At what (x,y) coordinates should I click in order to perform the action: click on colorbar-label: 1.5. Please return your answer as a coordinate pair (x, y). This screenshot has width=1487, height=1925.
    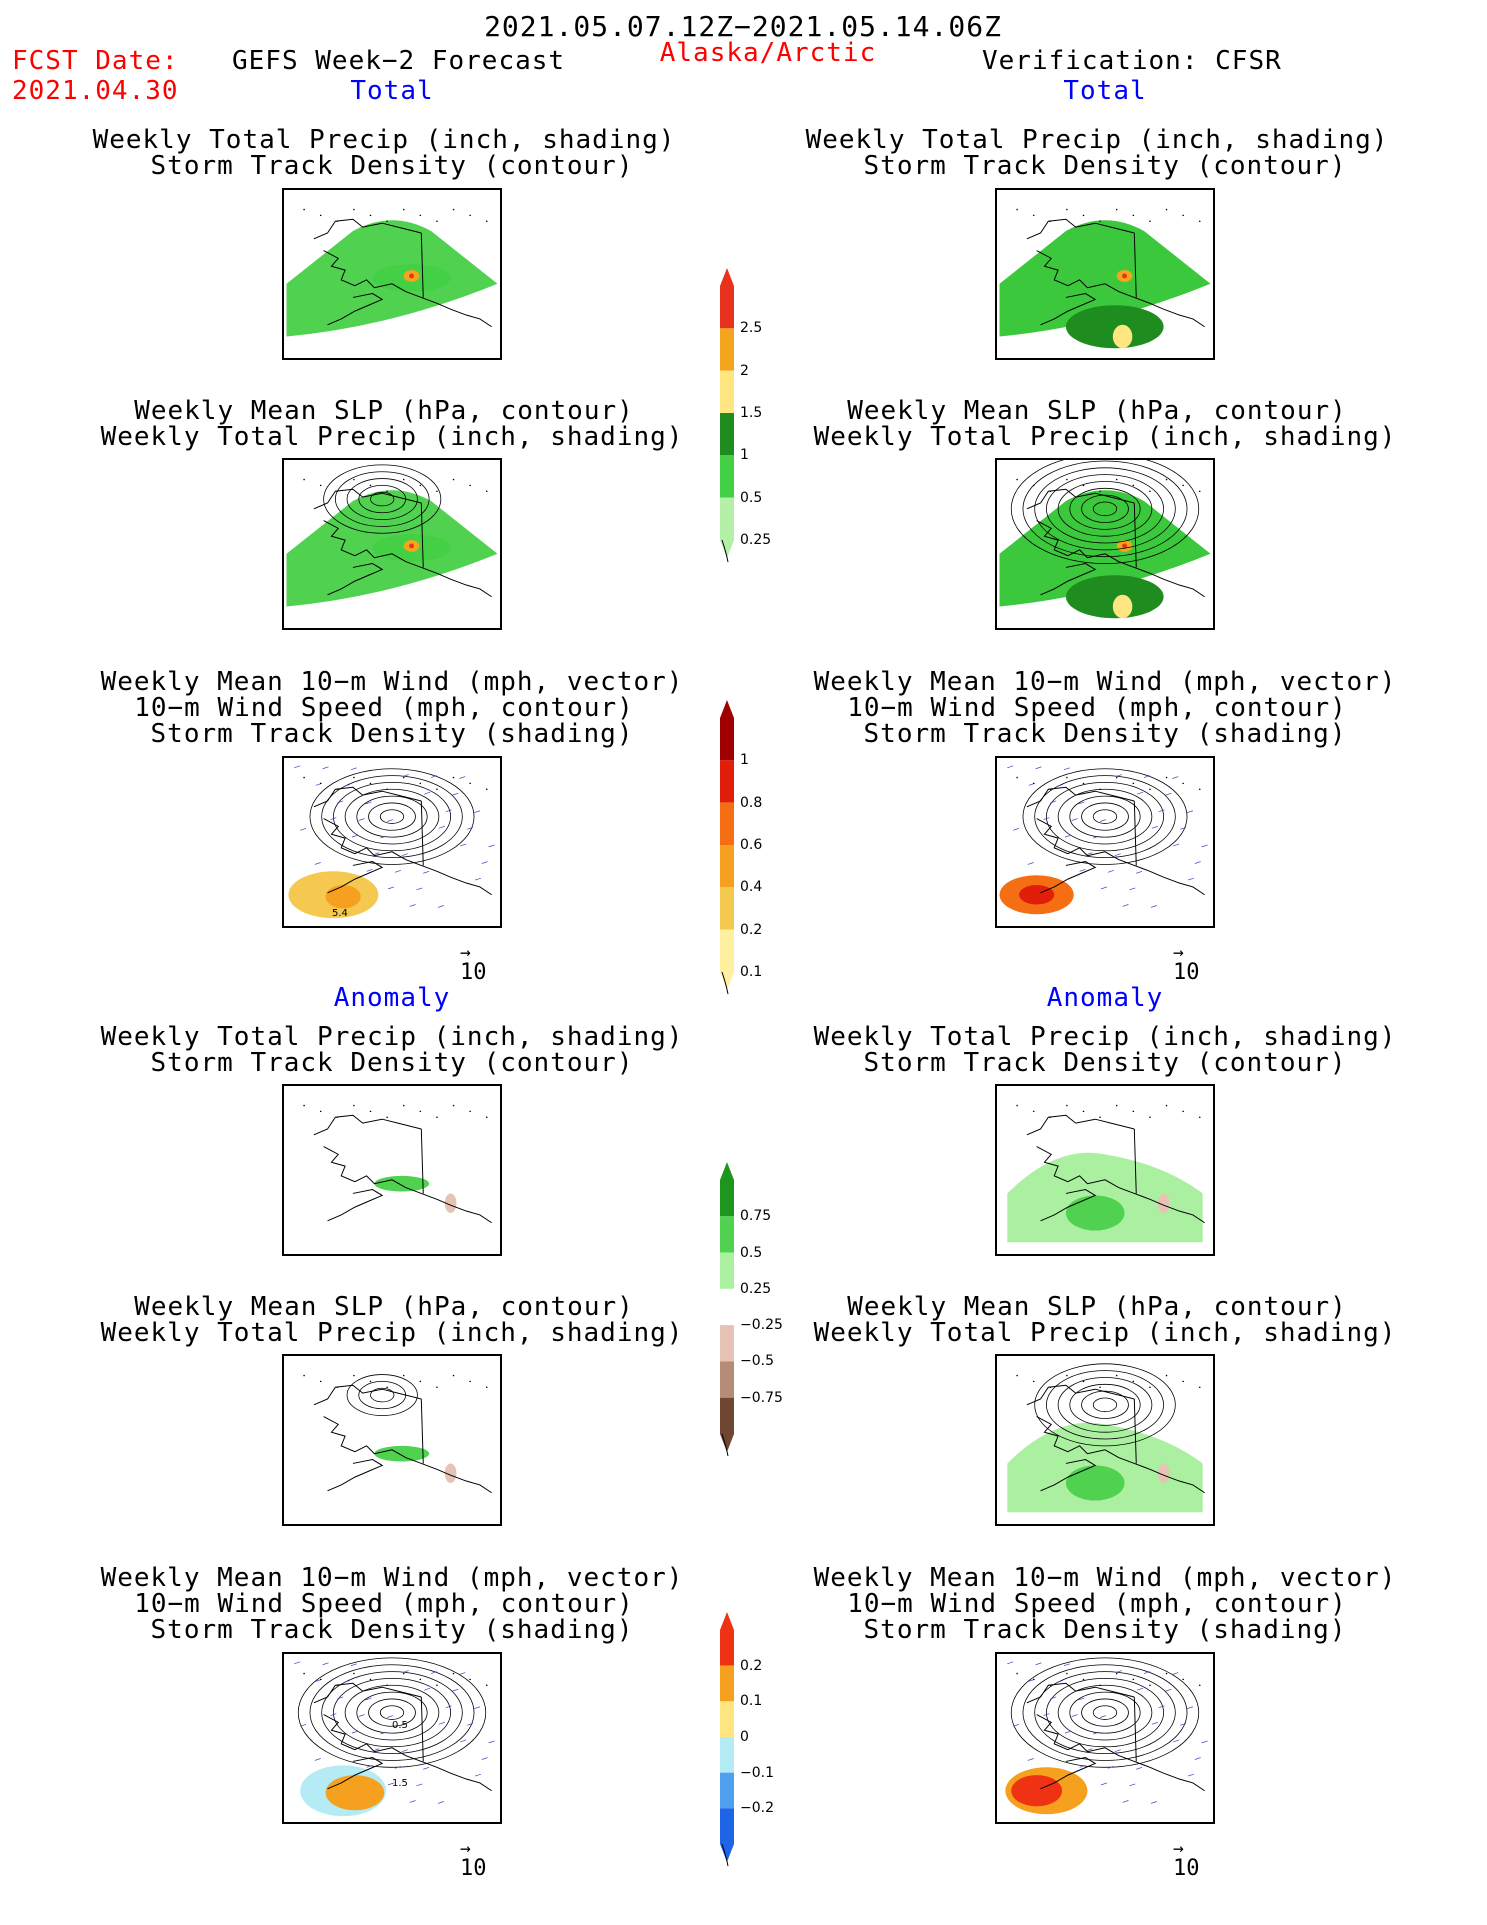
    Looking at the image, I should click on (751, 413).